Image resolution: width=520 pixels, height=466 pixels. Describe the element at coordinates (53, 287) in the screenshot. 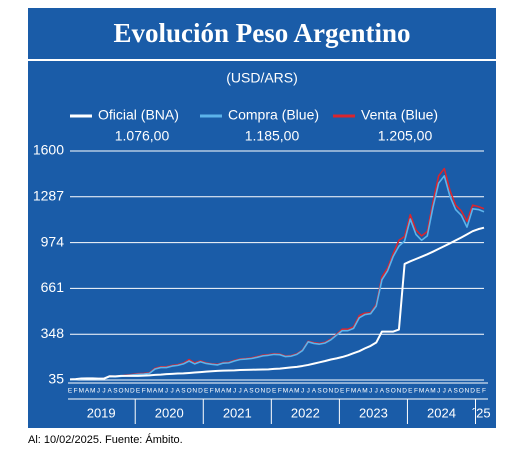

I see `y-tick-label: 661` at that location.